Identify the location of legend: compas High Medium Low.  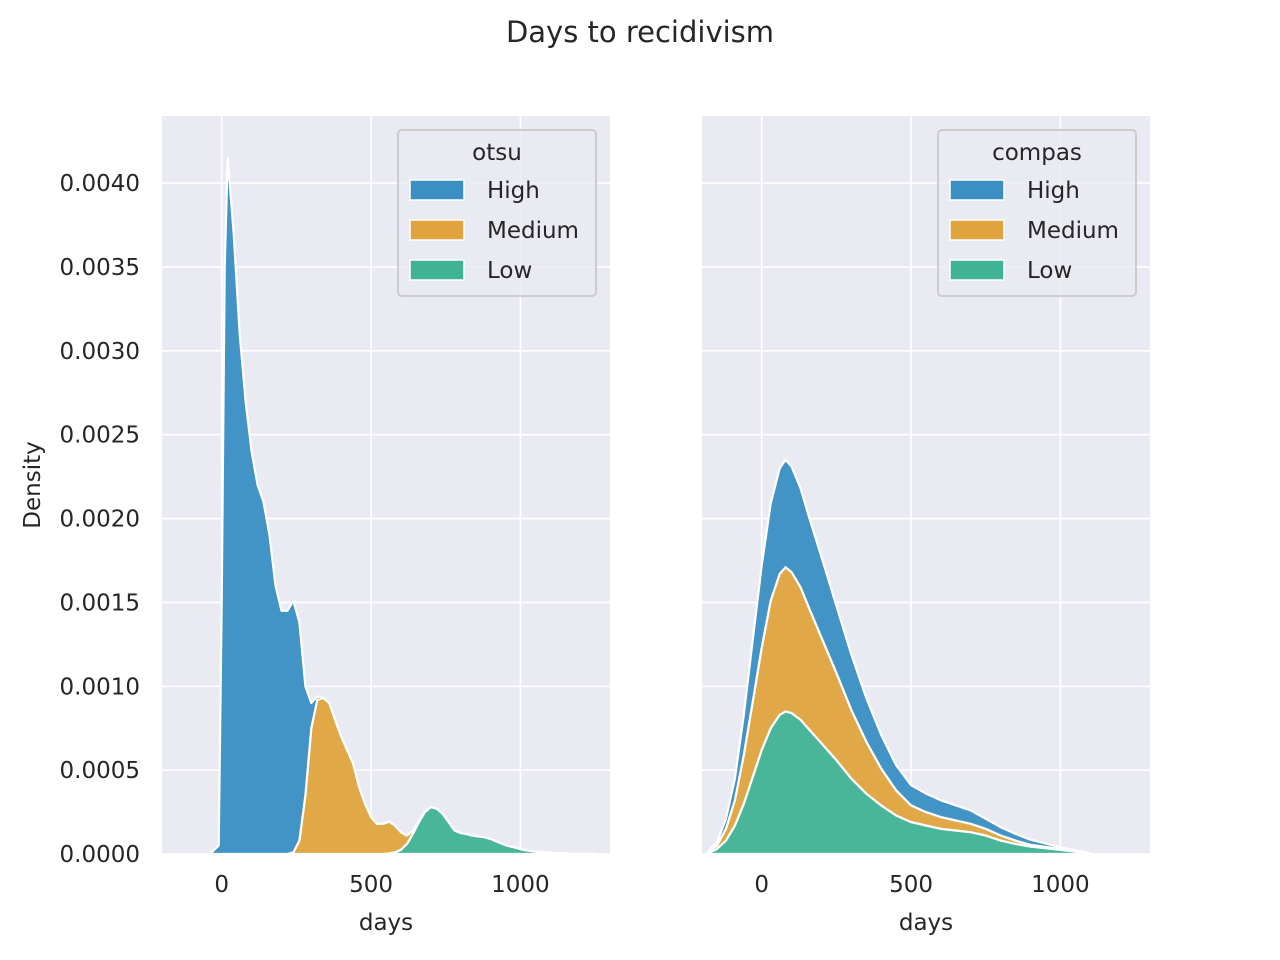
(1037, 213).